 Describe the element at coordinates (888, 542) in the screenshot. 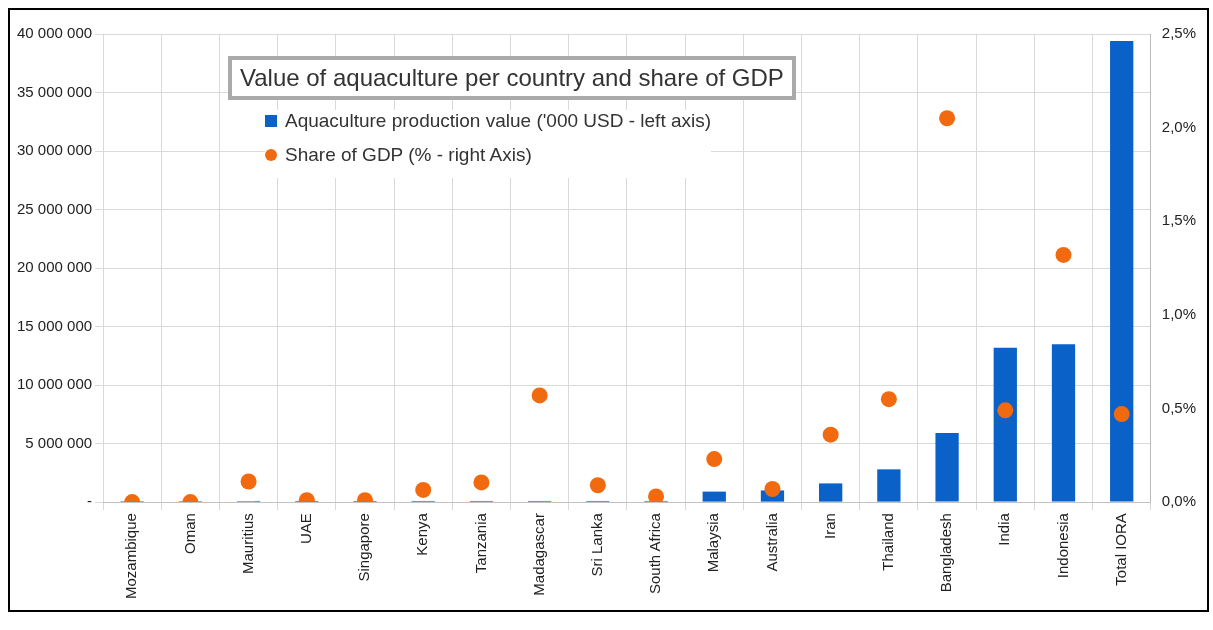

I see `x-tick-label: Thailand` at that location.